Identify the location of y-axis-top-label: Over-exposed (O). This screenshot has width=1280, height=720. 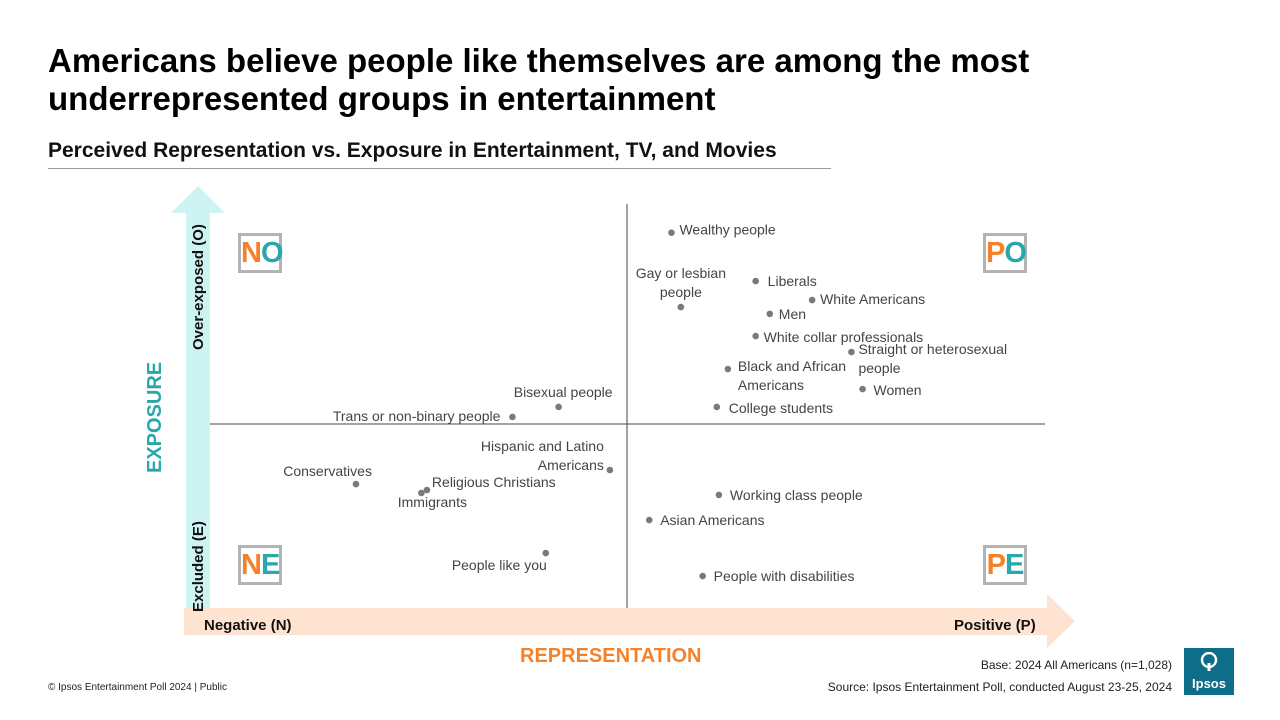
(198, 287).